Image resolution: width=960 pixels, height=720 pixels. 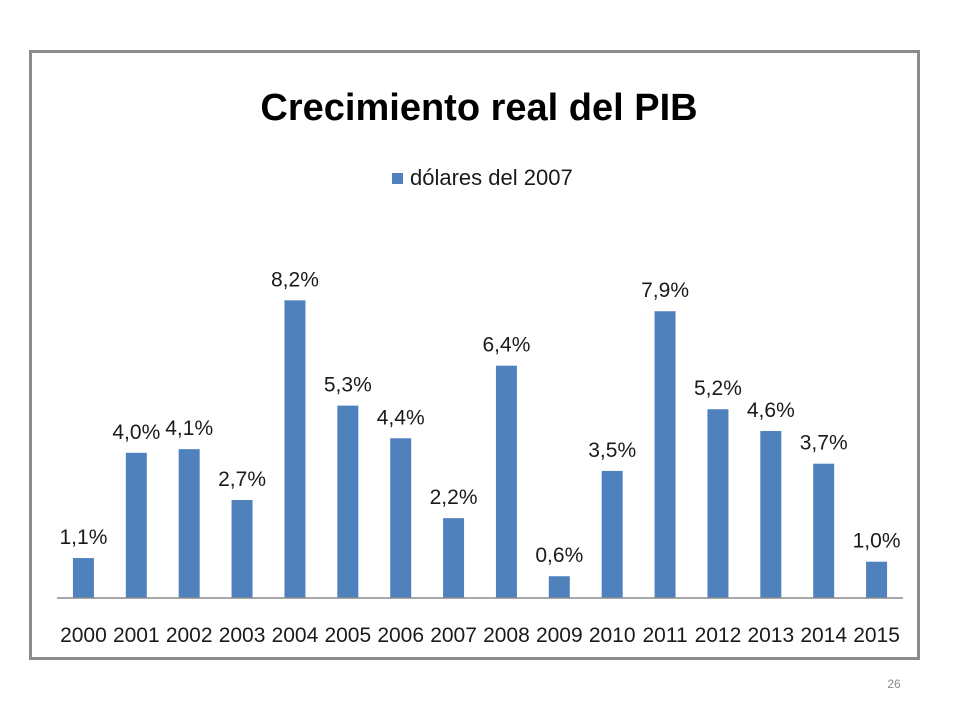 What do you see at coordinates (612, 635) in the screenshot?
I see `x-tick-2010: 2010` at bounding box center [612, 635].